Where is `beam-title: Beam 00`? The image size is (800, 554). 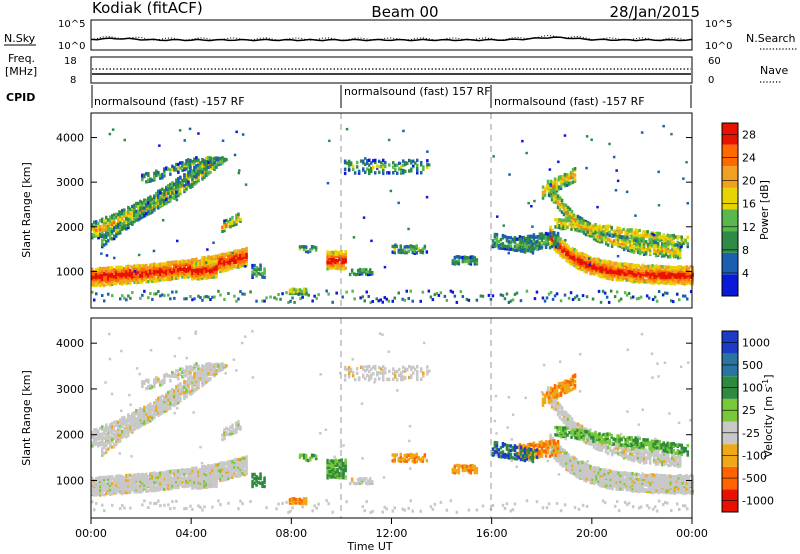 beam-title: Beam 00 is located at coordinates (404, 12).